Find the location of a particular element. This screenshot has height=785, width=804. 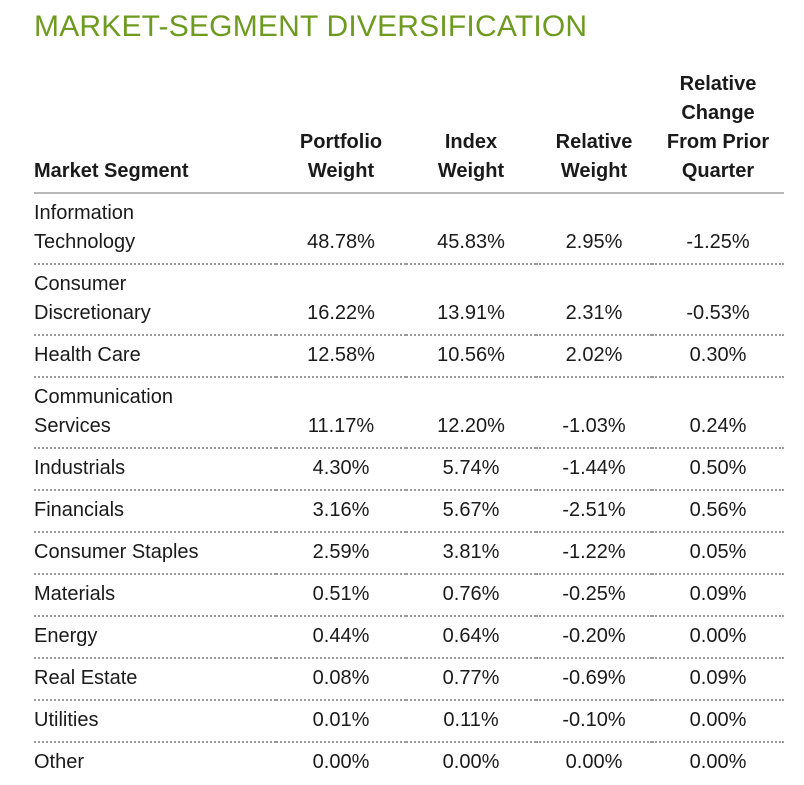

portfolio-weight-cell: 0.44% is located at coordinates (341, 637).